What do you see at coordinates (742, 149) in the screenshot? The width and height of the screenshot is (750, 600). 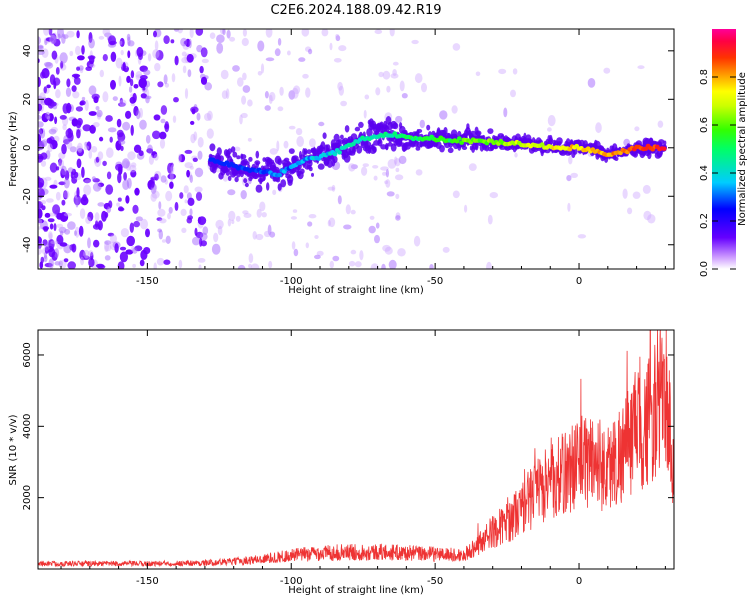 I see `colorbar-label: Normalized spectral amplitude` at bounding box center [742, 149].